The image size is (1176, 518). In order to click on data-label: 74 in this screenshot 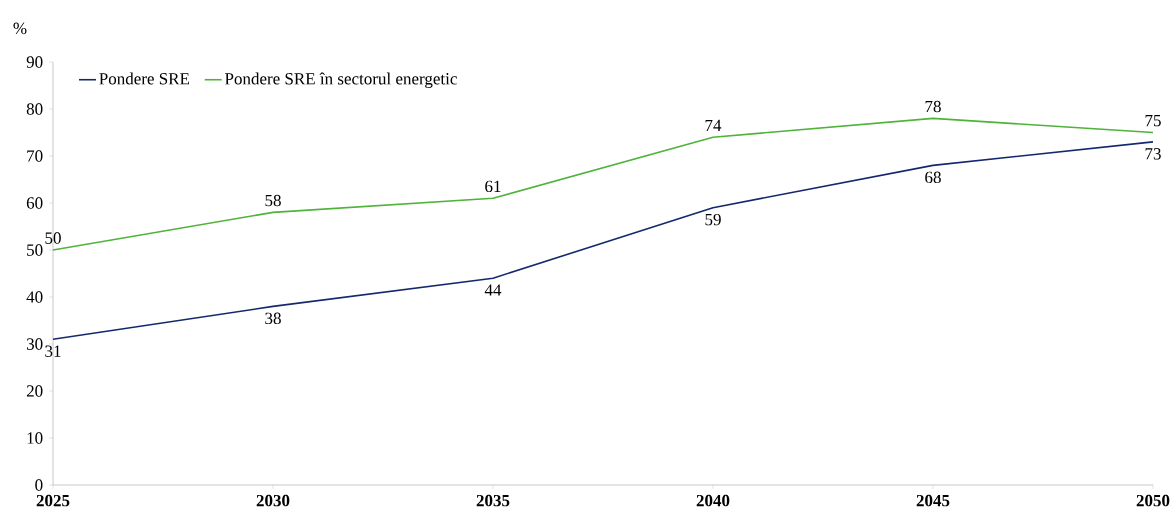, I will do `click(713, 125)`.